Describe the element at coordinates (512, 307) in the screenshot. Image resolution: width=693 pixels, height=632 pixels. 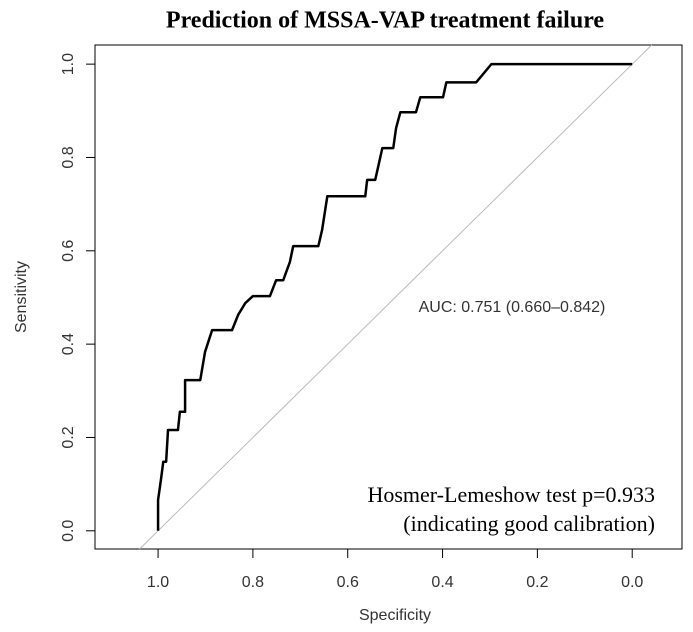
I see `auc-annotation: AUC: 0.751 (0.660–0.842)` at that location.